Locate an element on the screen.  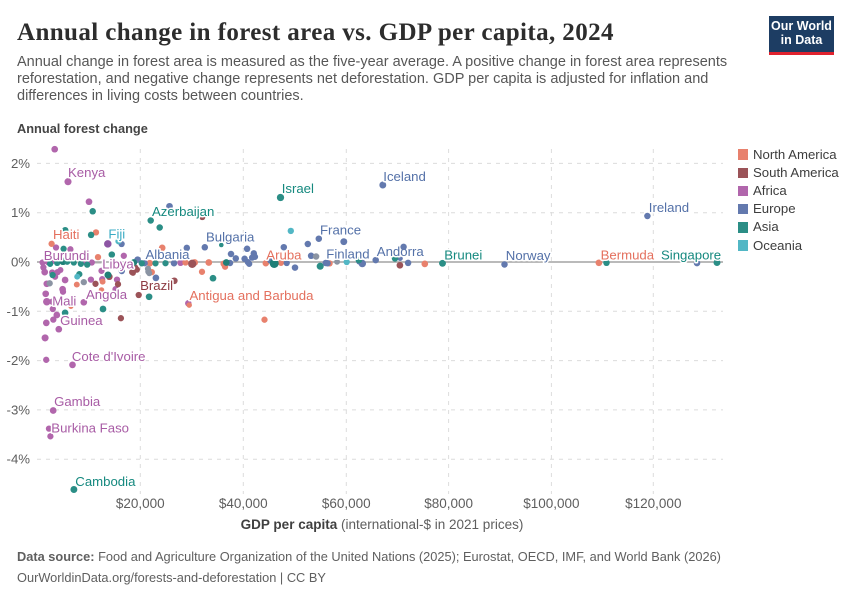
svg-text: $60,000 is located at coordinates (346, 503).